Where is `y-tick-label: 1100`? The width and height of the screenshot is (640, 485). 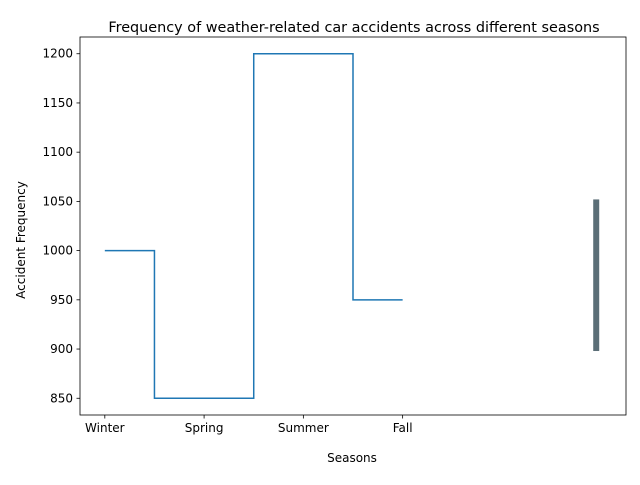
y-tick-label: 1100 is located at coordinates (57, 152).